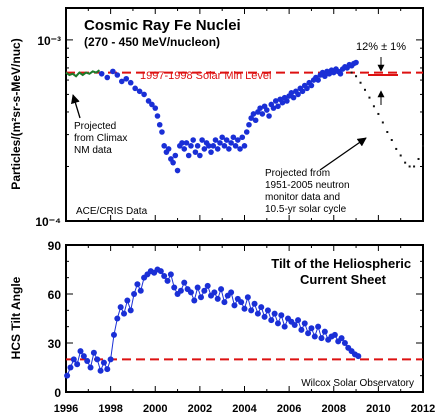  Describe the element at coordinates (76, 106) in the screenshot. I see `climax-arrow` at that location.